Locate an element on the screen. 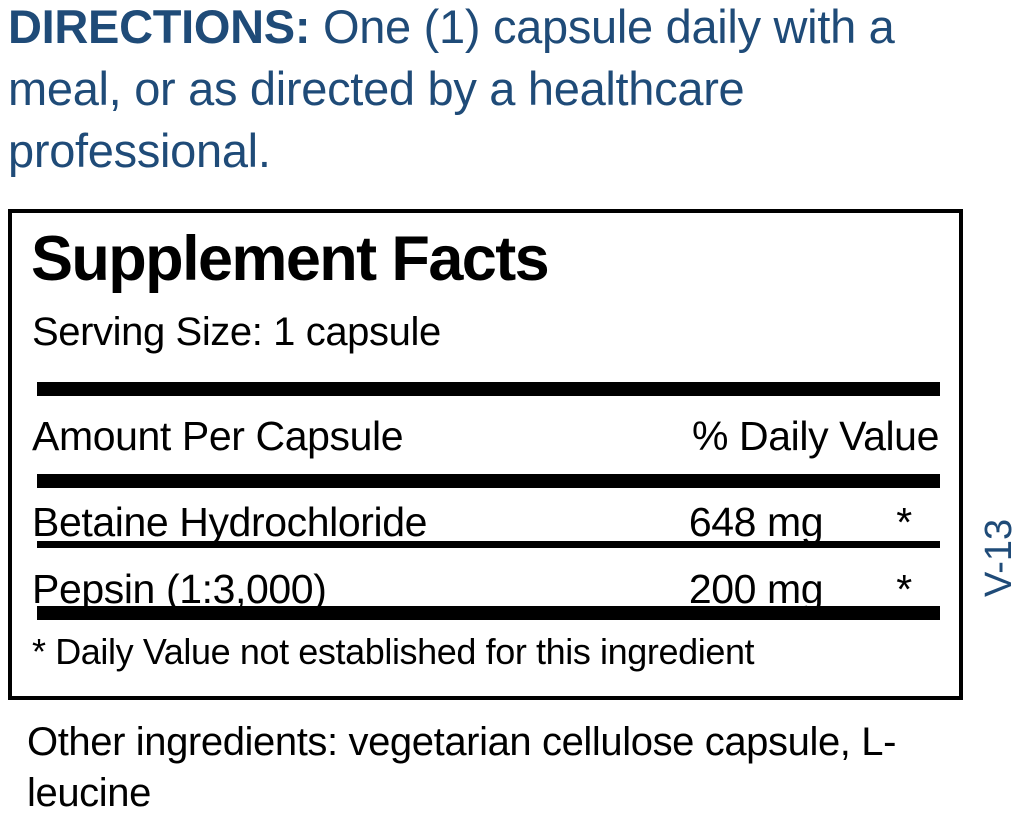  ingredient-amount: 648 mg is located at coordinates (756, 522).